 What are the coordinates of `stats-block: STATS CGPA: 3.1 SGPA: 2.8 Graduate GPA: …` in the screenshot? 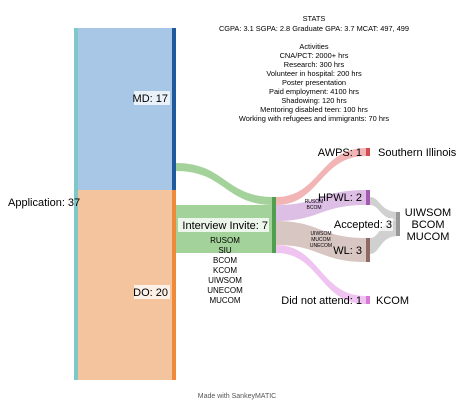 It's located at (314, 68).